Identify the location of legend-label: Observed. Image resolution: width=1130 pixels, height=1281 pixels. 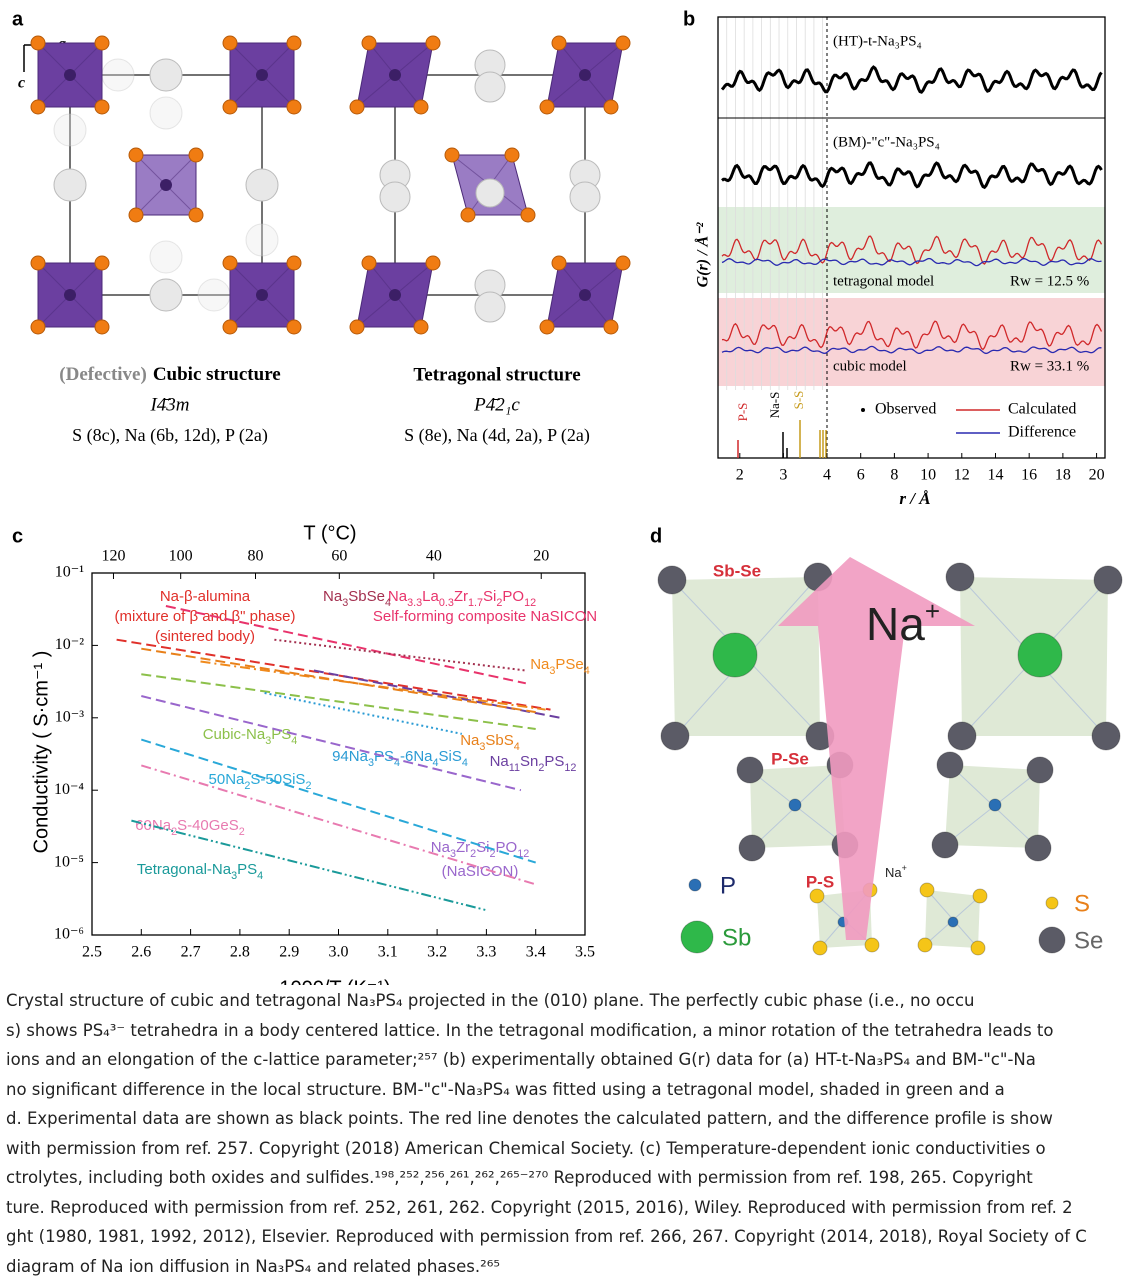
(905, 409).